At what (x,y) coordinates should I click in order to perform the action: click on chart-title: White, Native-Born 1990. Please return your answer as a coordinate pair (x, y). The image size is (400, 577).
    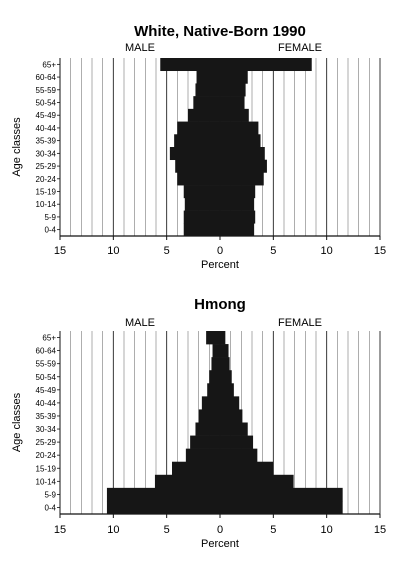
    Looking at the image, I should click on (220, 31).